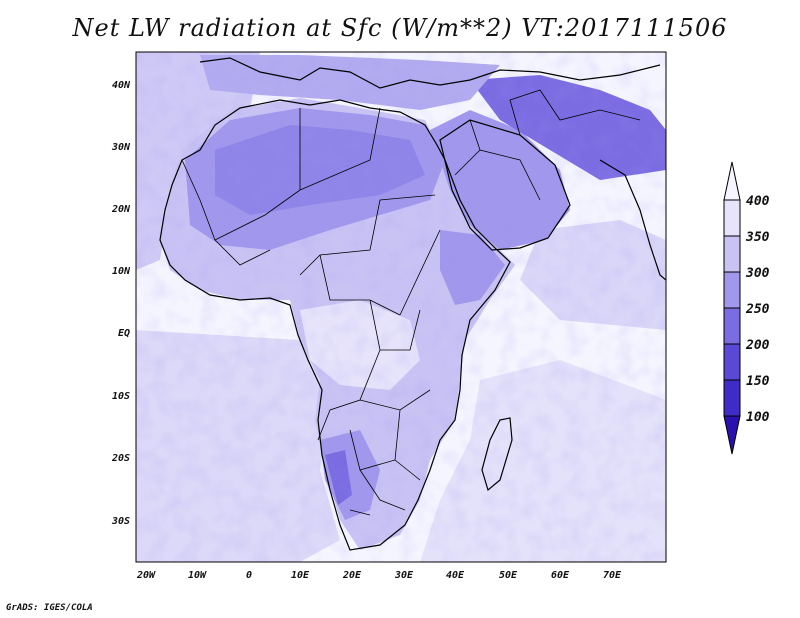  I want to click on latitude-labels: 40N 30N 20N 10N EQ 10S 20S 30S, so click(121, 303).